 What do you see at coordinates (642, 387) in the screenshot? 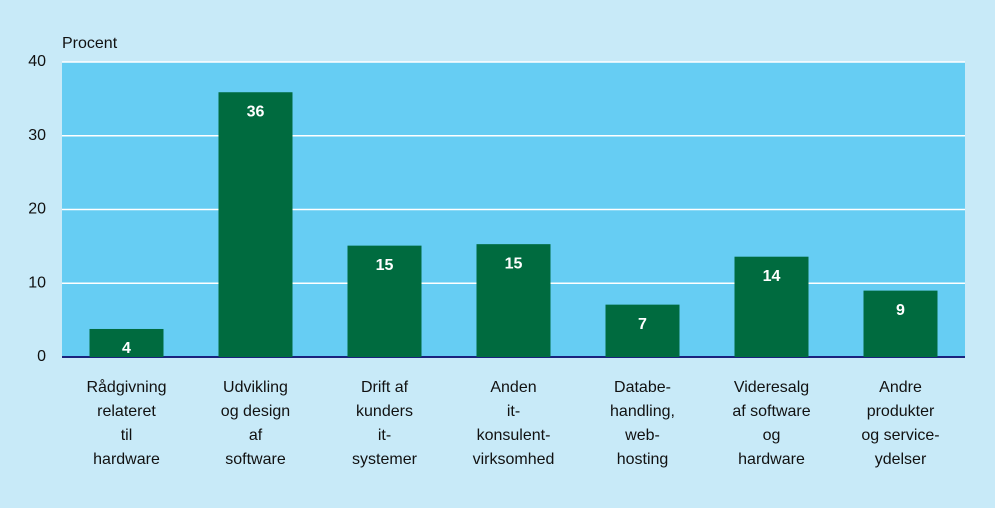
I see `x-tick-label: Databe-` at bounding box center [642, 387].